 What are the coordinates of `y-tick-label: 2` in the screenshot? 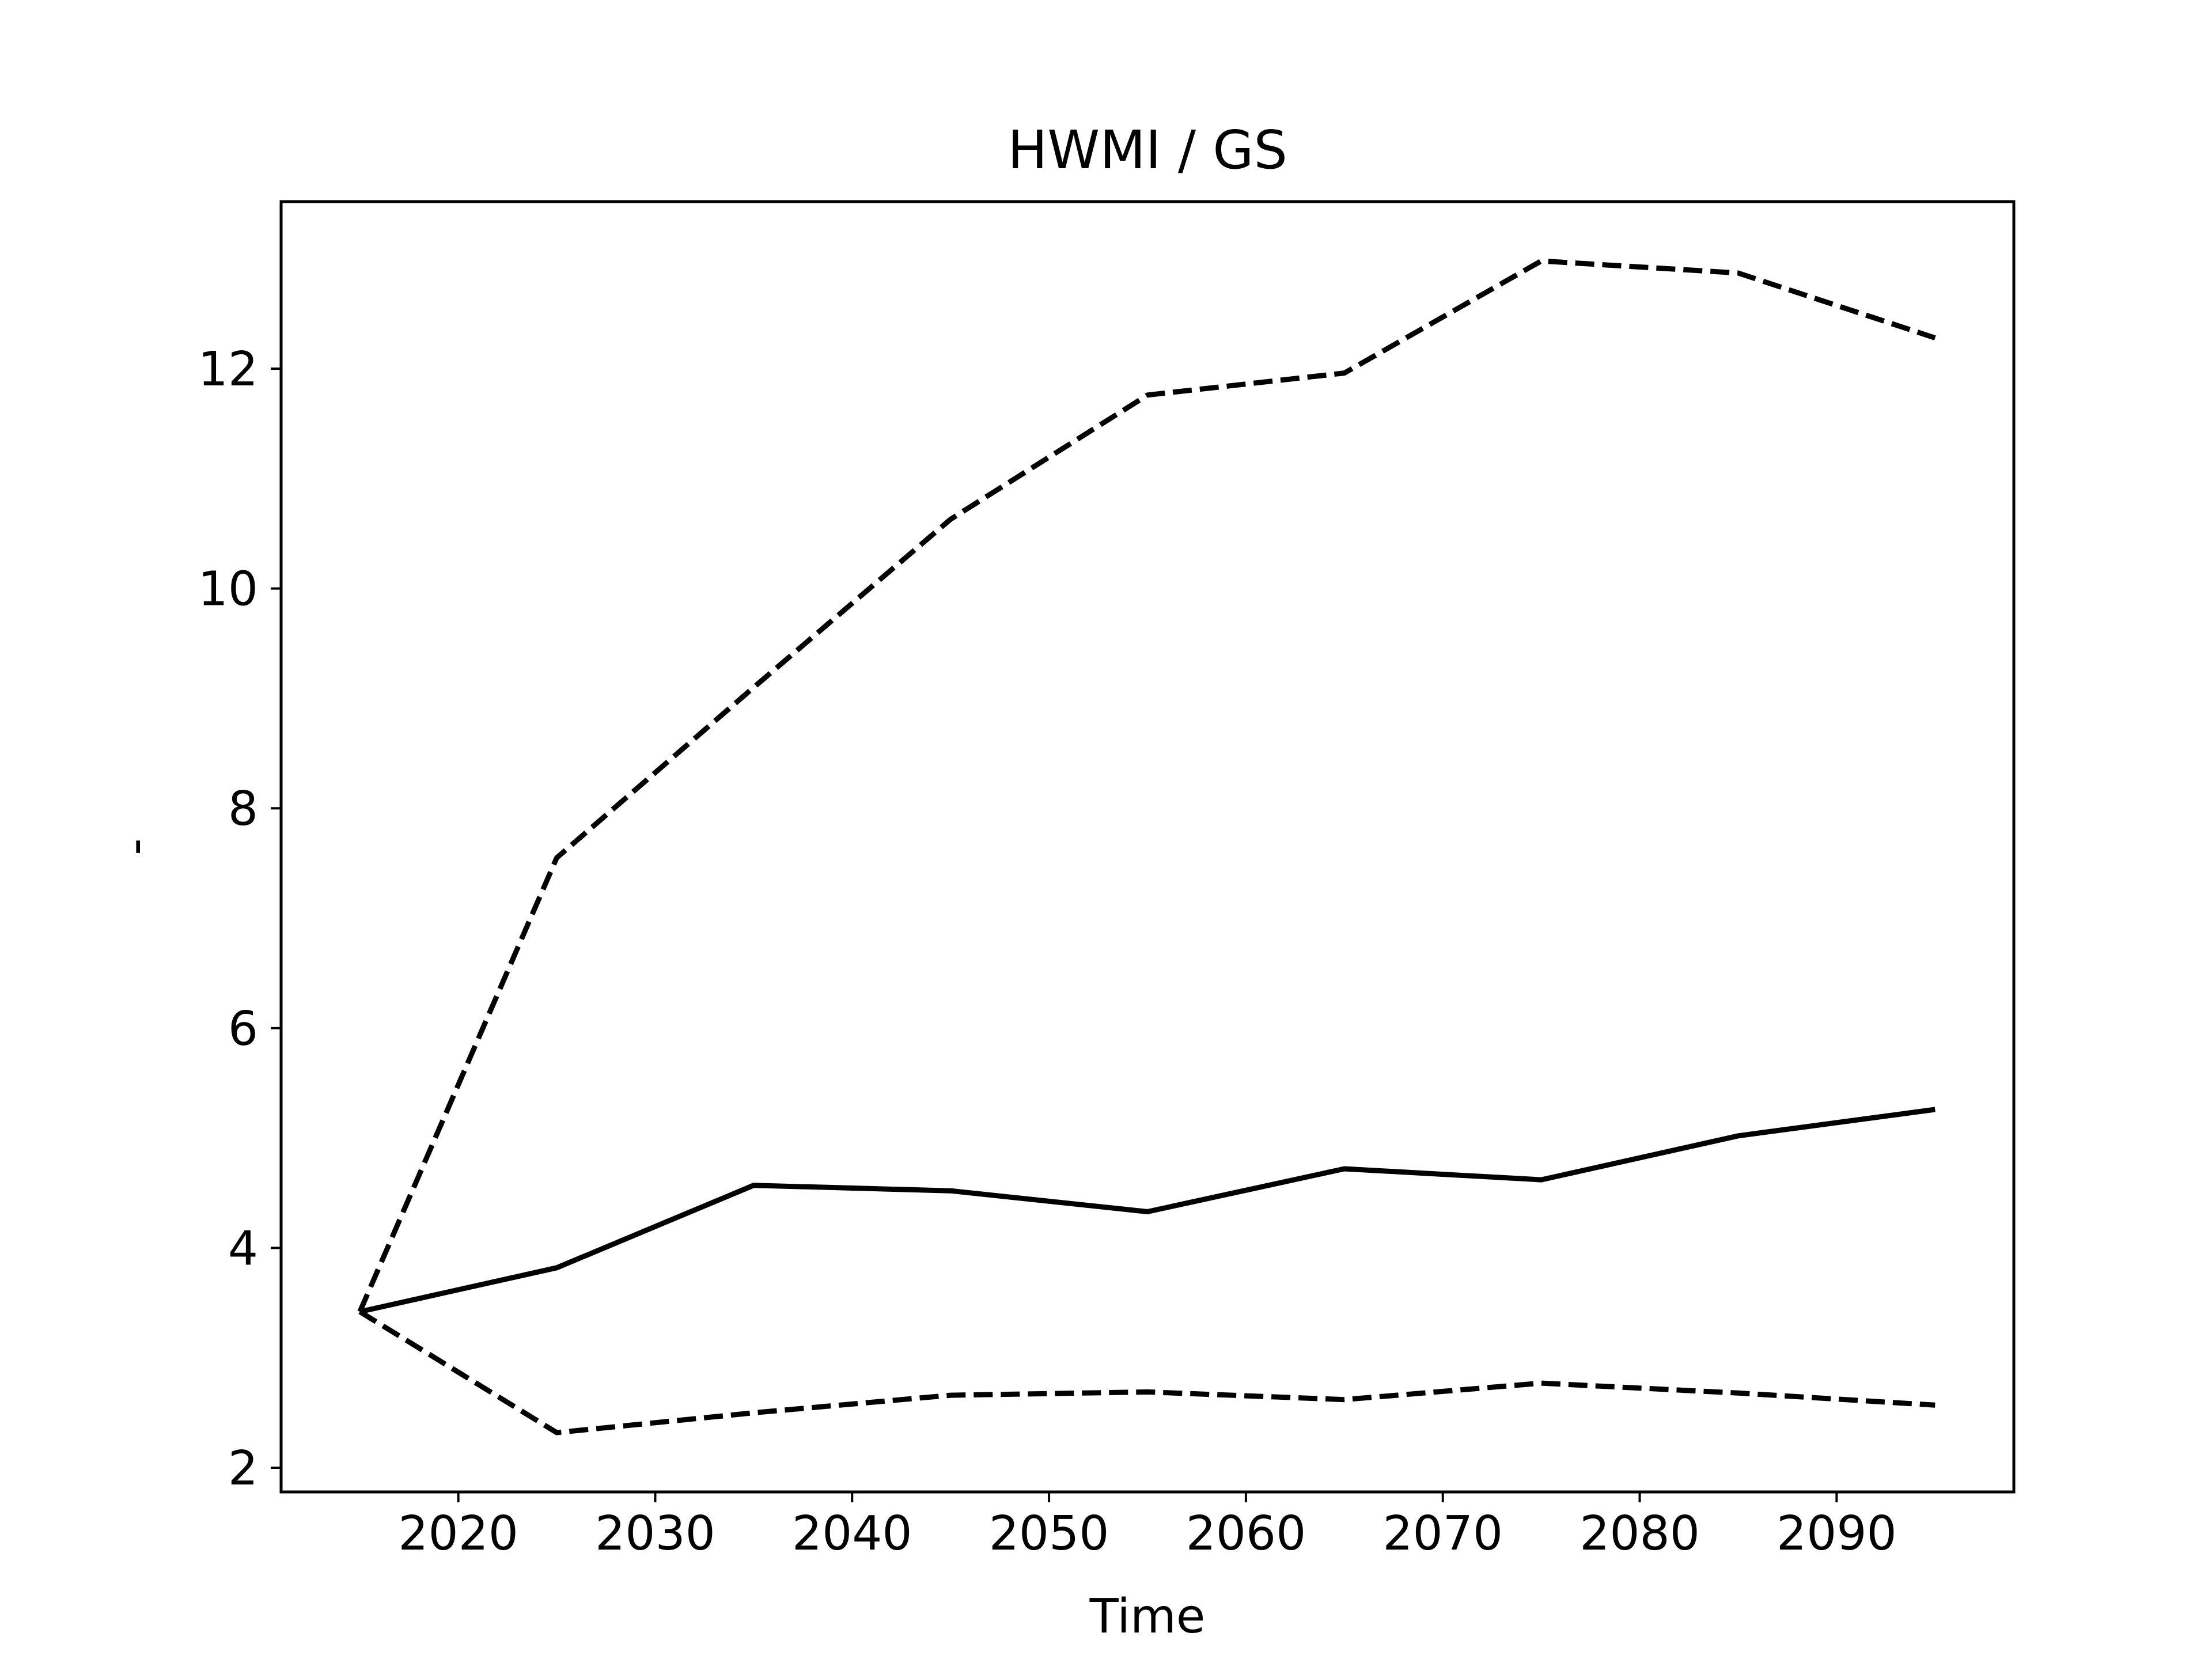 It's located at (243, 1468).